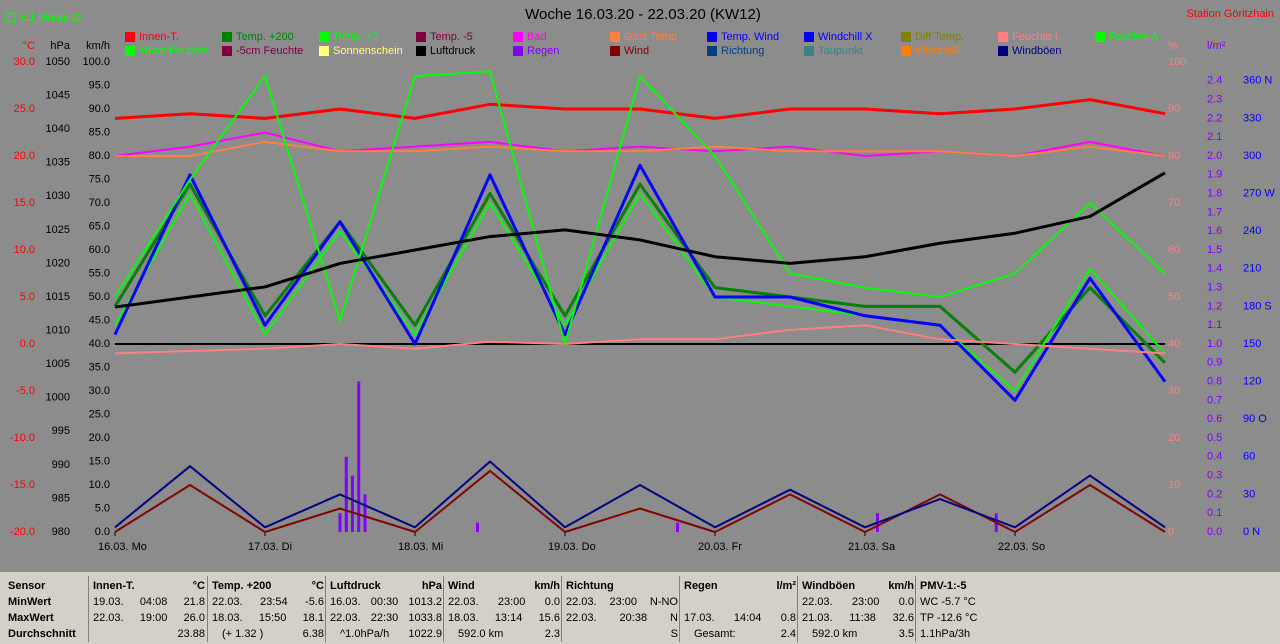  I want to click on table-cell: 16.03., so click(345, 602).